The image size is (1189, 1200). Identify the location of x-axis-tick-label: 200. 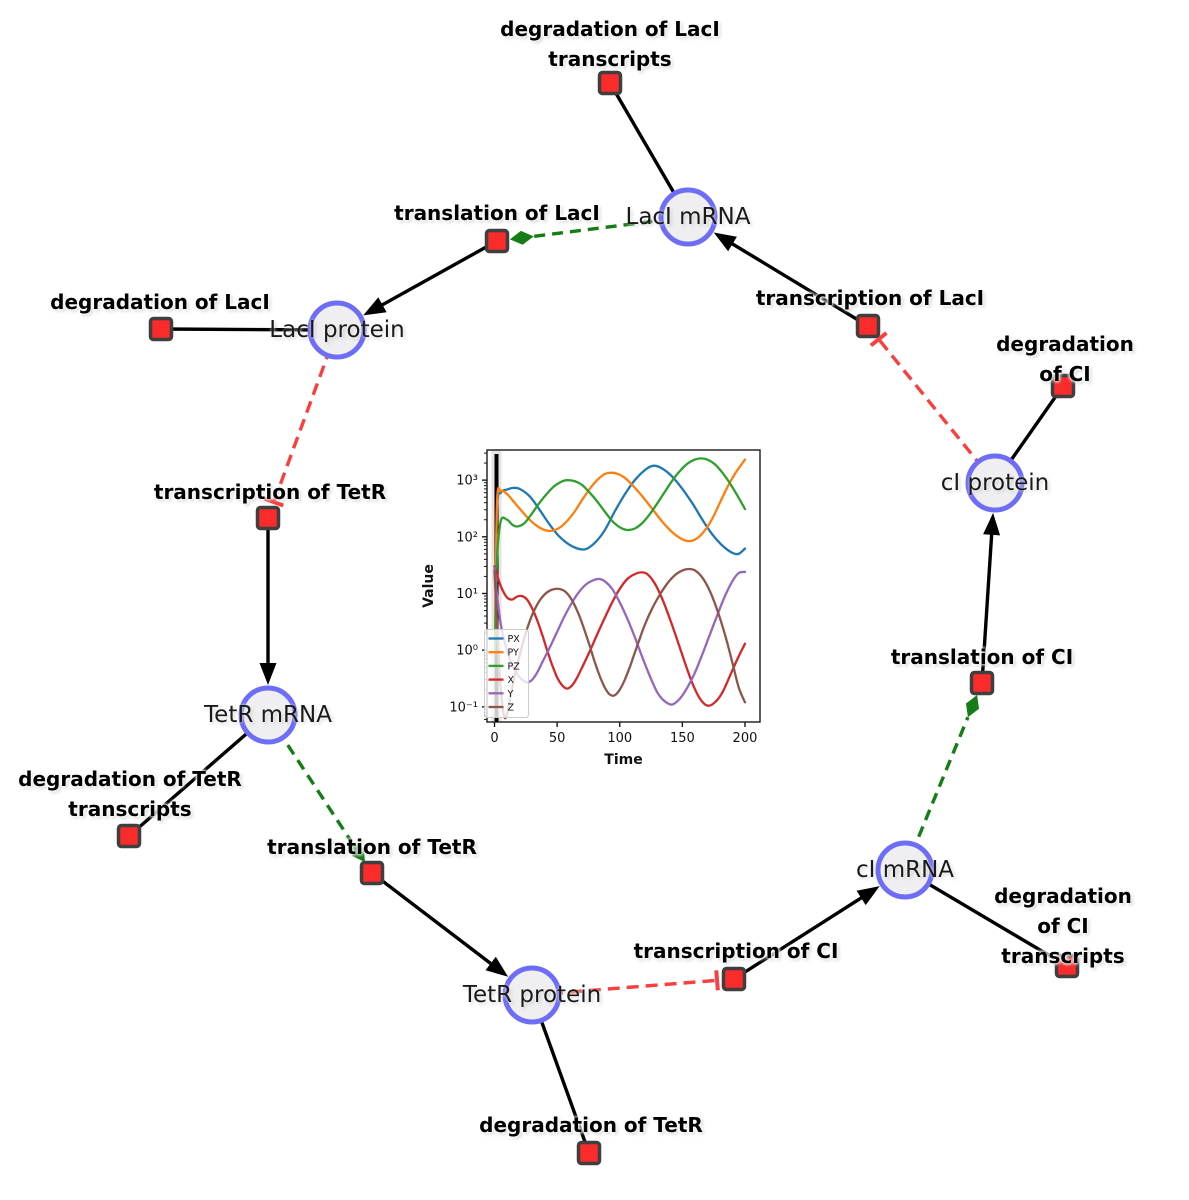
(745, 738).